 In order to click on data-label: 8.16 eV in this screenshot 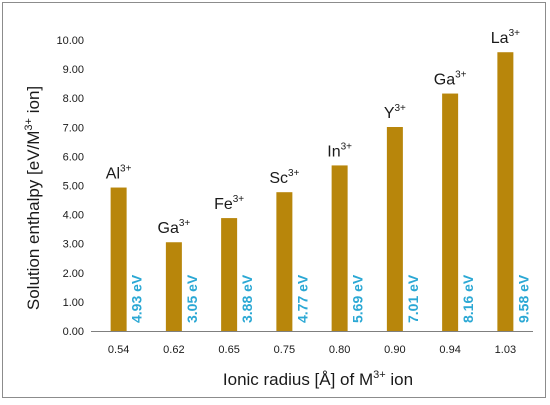, I will do `click(468, 298)`.